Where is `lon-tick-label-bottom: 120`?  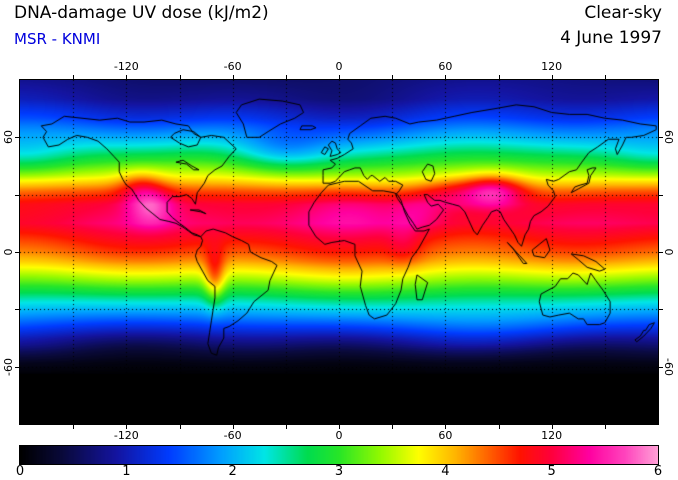 lon-tick-label-bottom: 120 is located at coordinates (552, 435).